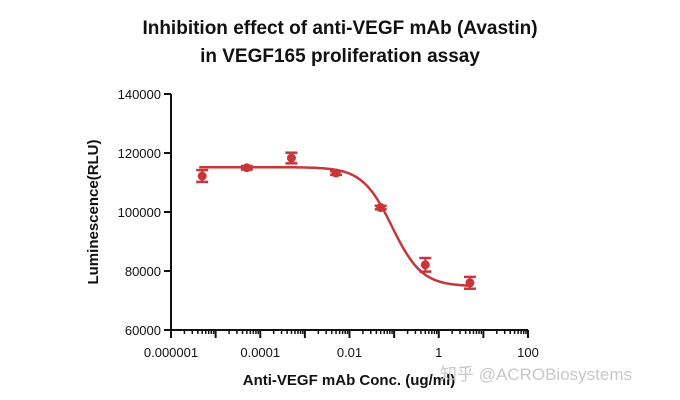 The width and height of the screenshot is (680, 400). Describe the element at coordinates (171, 352) in the screenshot. I see `x-tick-label: 0.000001` at that location.